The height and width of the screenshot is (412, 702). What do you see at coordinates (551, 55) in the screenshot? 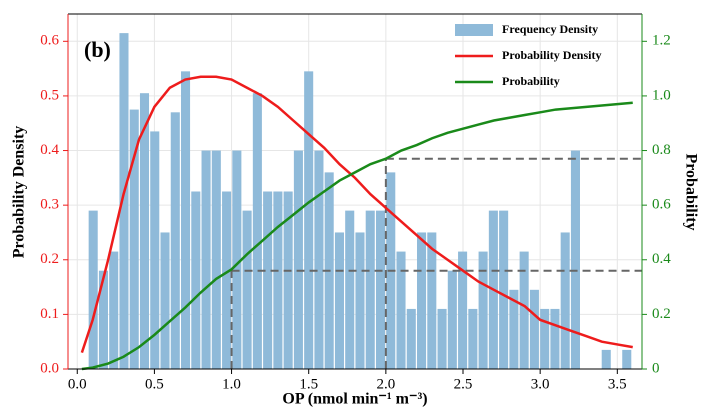
I see `legend-label: Probability Density` at bounding box center [551, 55].